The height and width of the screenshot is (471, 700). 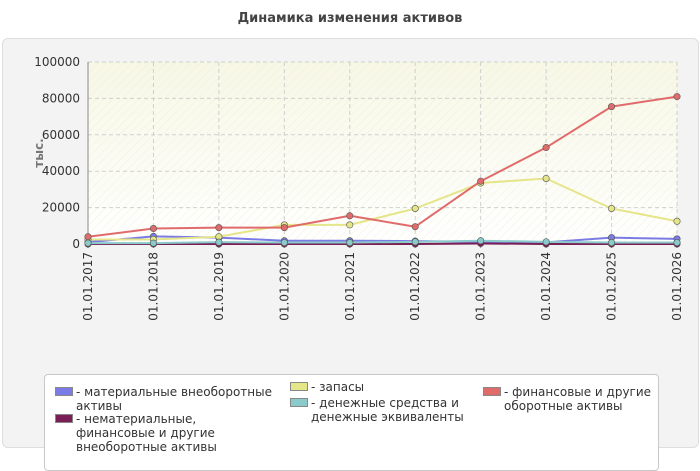 What do you see at coordinates (219, 286) in the screenshot?
I see `x-tick-label: 01.01.2019` at bounding box center [219, 286].